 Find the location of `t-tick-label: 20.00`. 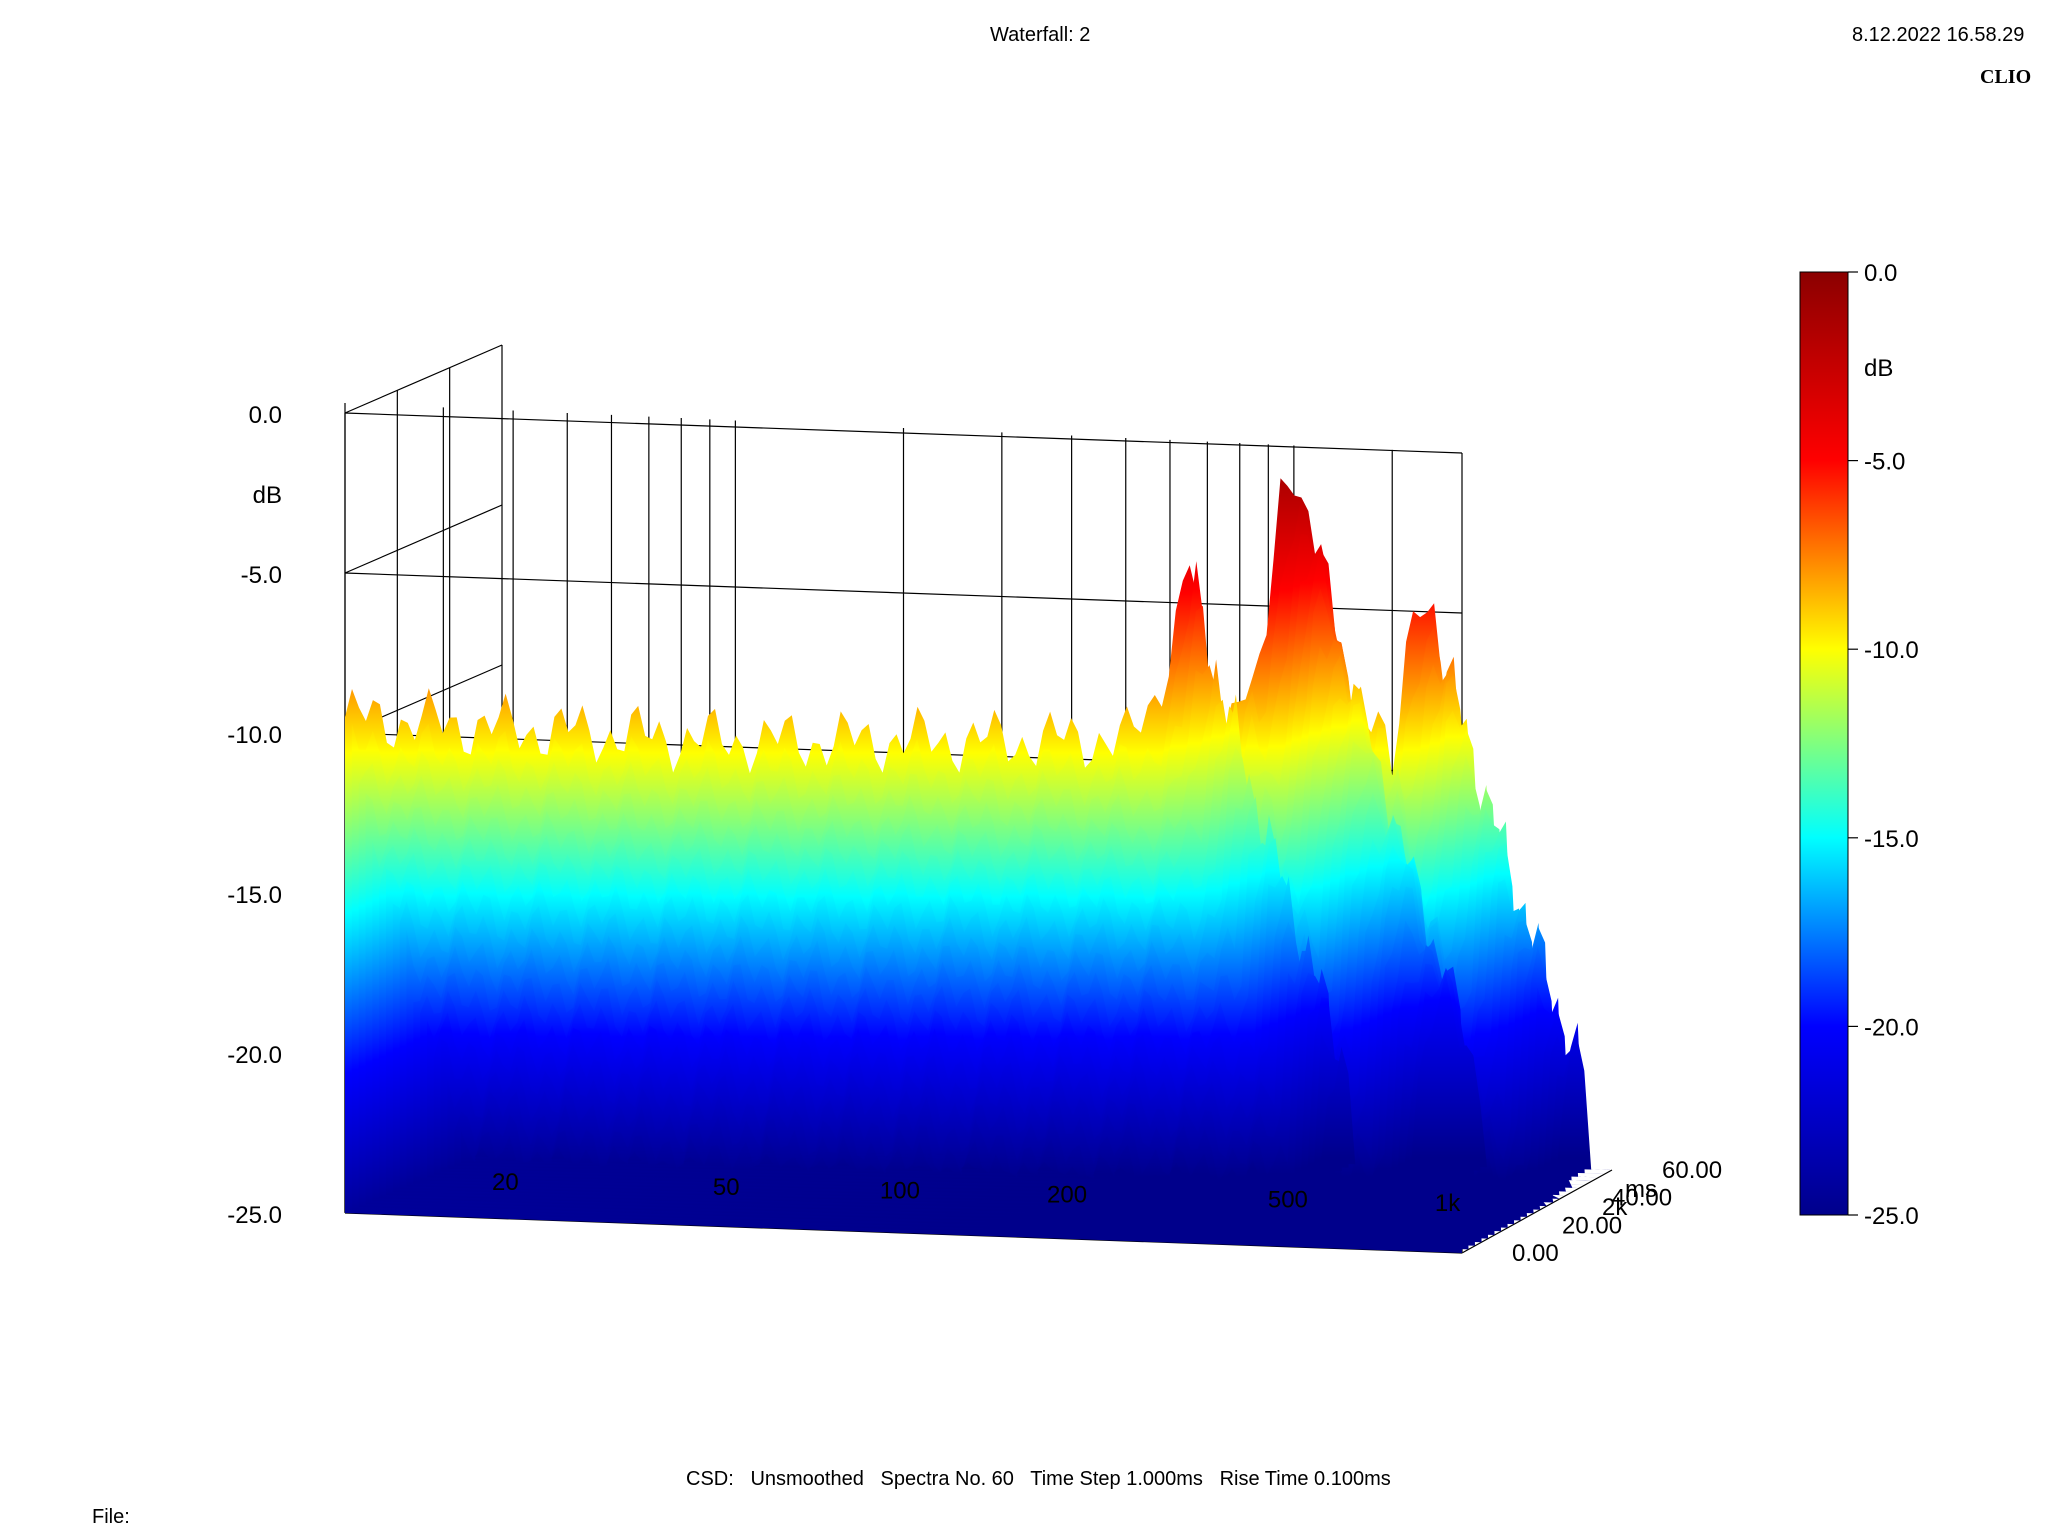

t-tick-label: 20.00 is located at coordinates (1592, 1225).